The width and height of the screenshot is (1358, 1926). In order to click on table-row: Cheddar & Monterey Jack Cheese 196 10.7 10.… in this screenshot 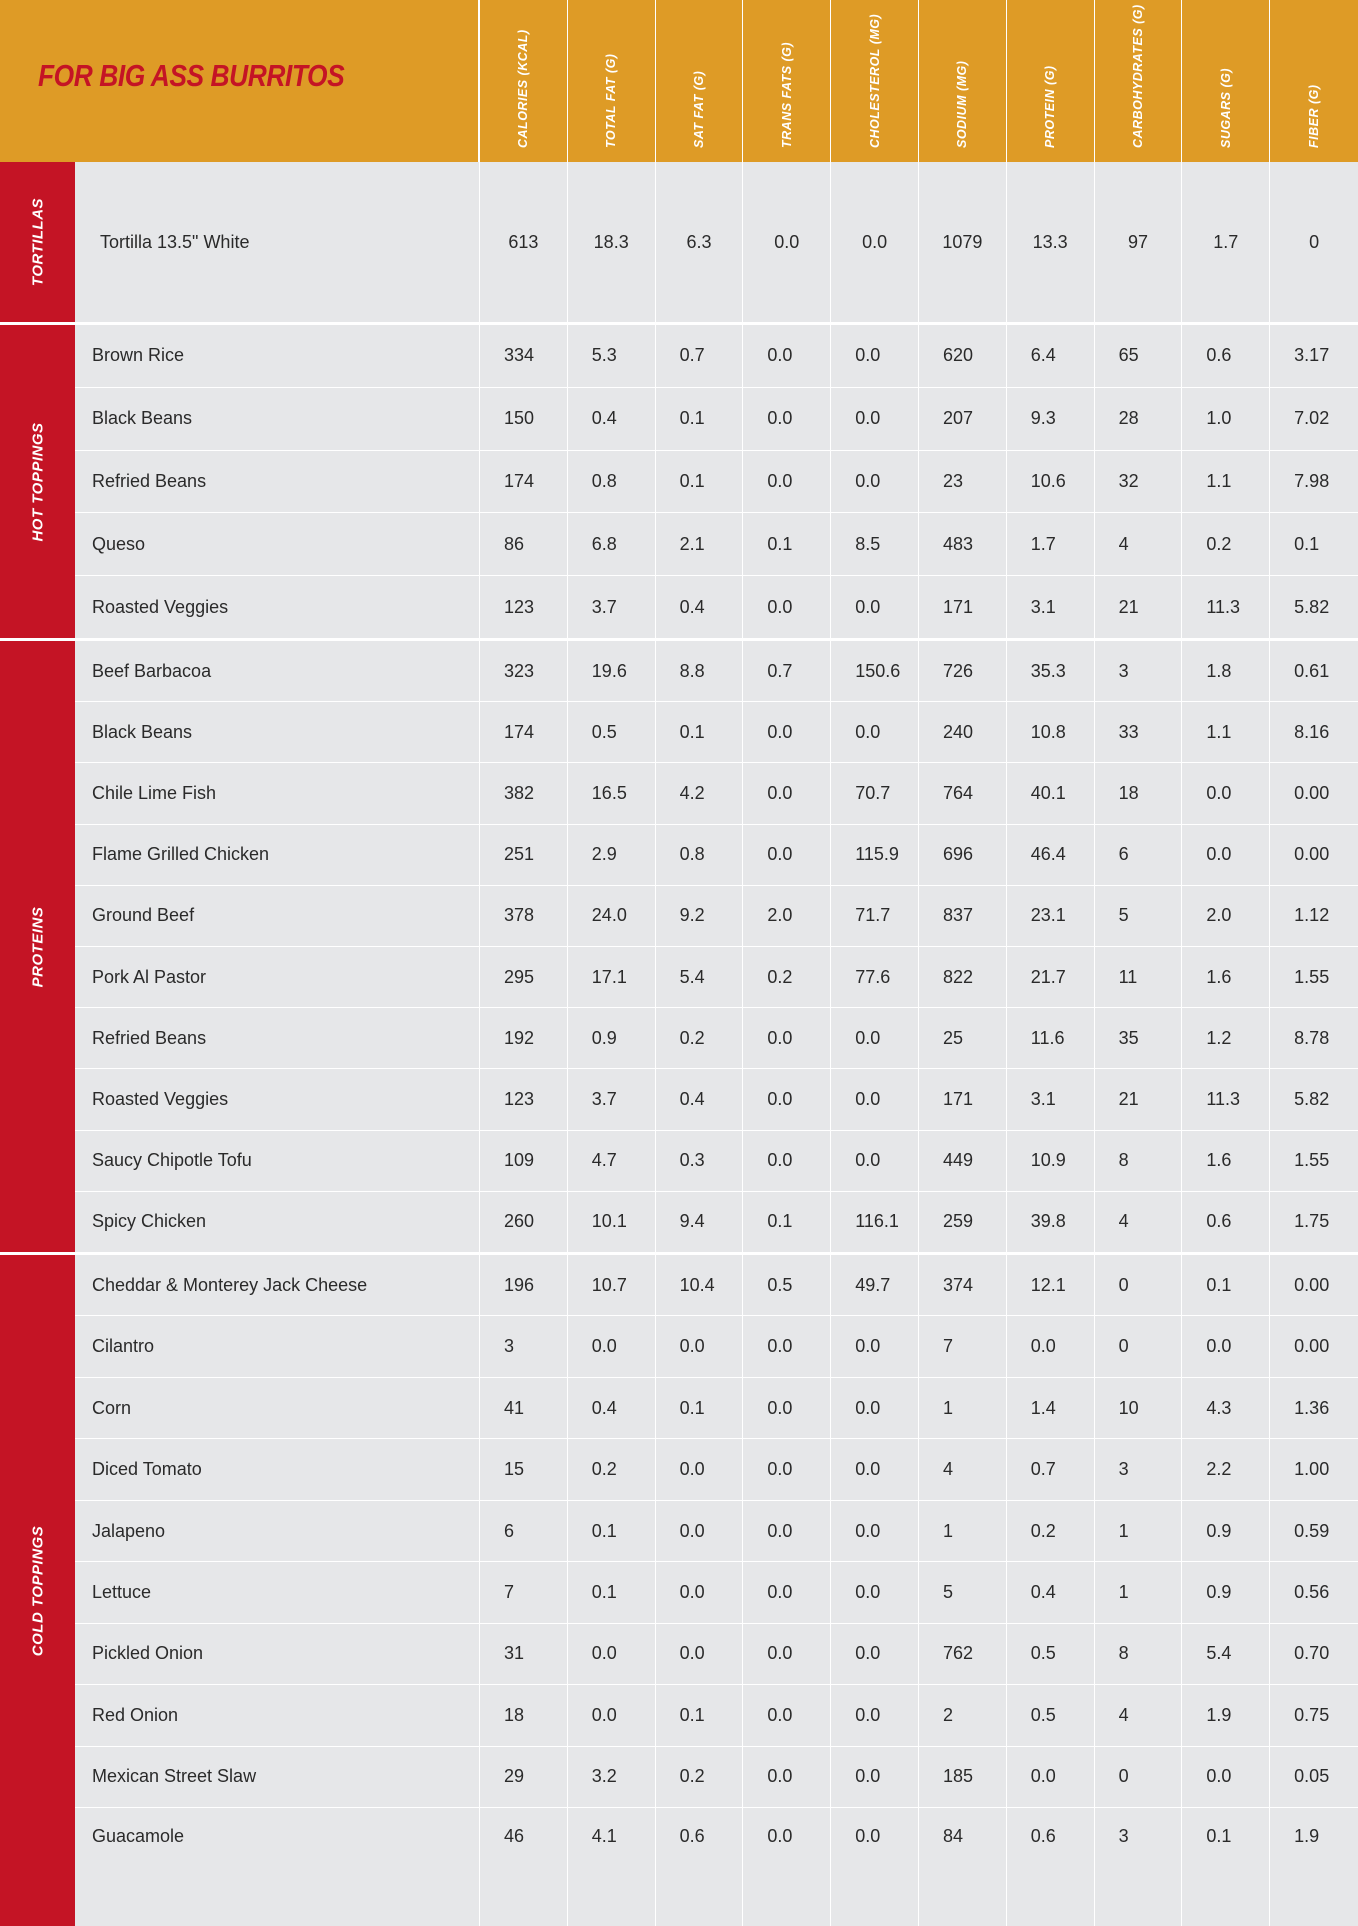, I will do `click(716, 1285)`.